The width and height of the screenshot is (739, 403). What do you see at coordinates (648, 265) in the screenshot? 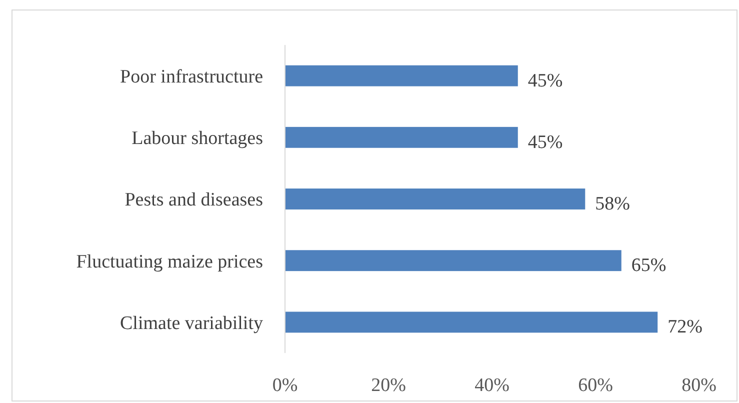
I see `data-label: 65%` at bounding box center [648, 265].